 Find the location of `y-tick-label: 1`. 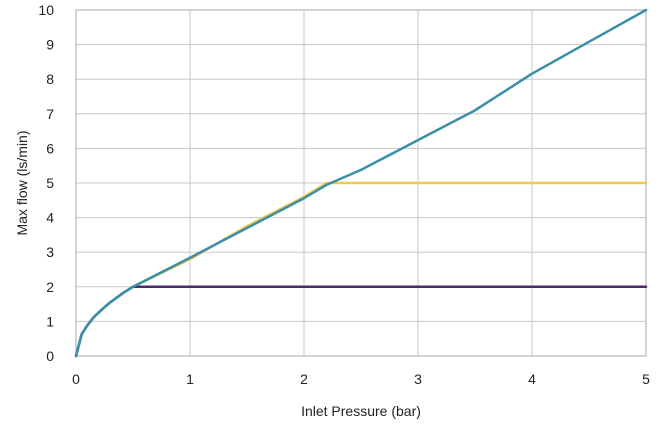

y-tick-label: 1 is located at coordinates (50, 321).